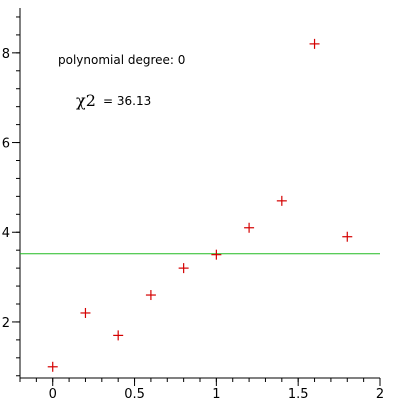 The height and width of the screenshot is (400, 400). Describe the element at coordinates (134, 393) in the screenshot. I see `x-tick-label: 0.5` at that location.